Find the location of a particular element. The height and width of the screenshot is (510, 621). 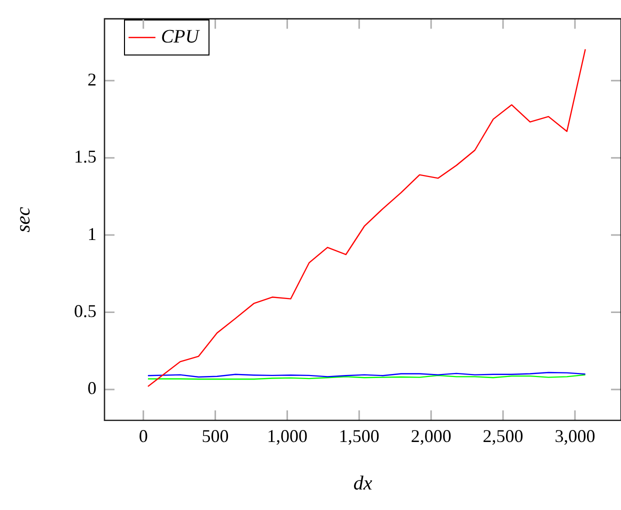

x-tick-label: 500 is located at coordinates (215, 436).